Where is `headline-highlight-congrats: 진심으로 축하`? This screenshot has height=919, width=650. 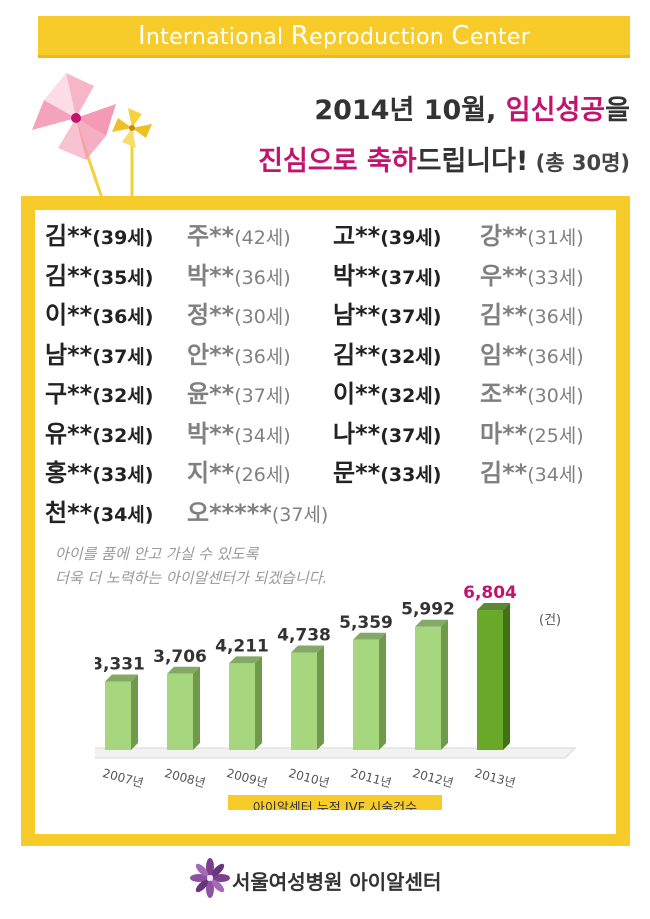
headline-highlight-congrats: 진심으로 축하 is located at coordinates (337, 161).